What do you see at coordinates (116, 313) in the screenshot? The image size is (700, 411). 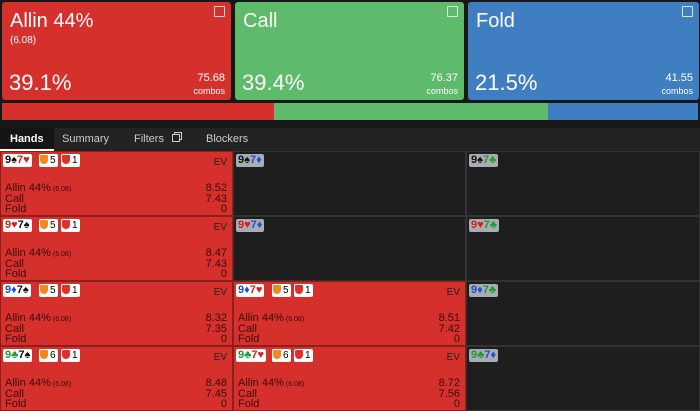 I see `hand-cell: 9♦7♠ 5 1 EV Allin 44% (6.08) 8.32 Call 7.35 Fold 0` at bounding box center [116, 313].